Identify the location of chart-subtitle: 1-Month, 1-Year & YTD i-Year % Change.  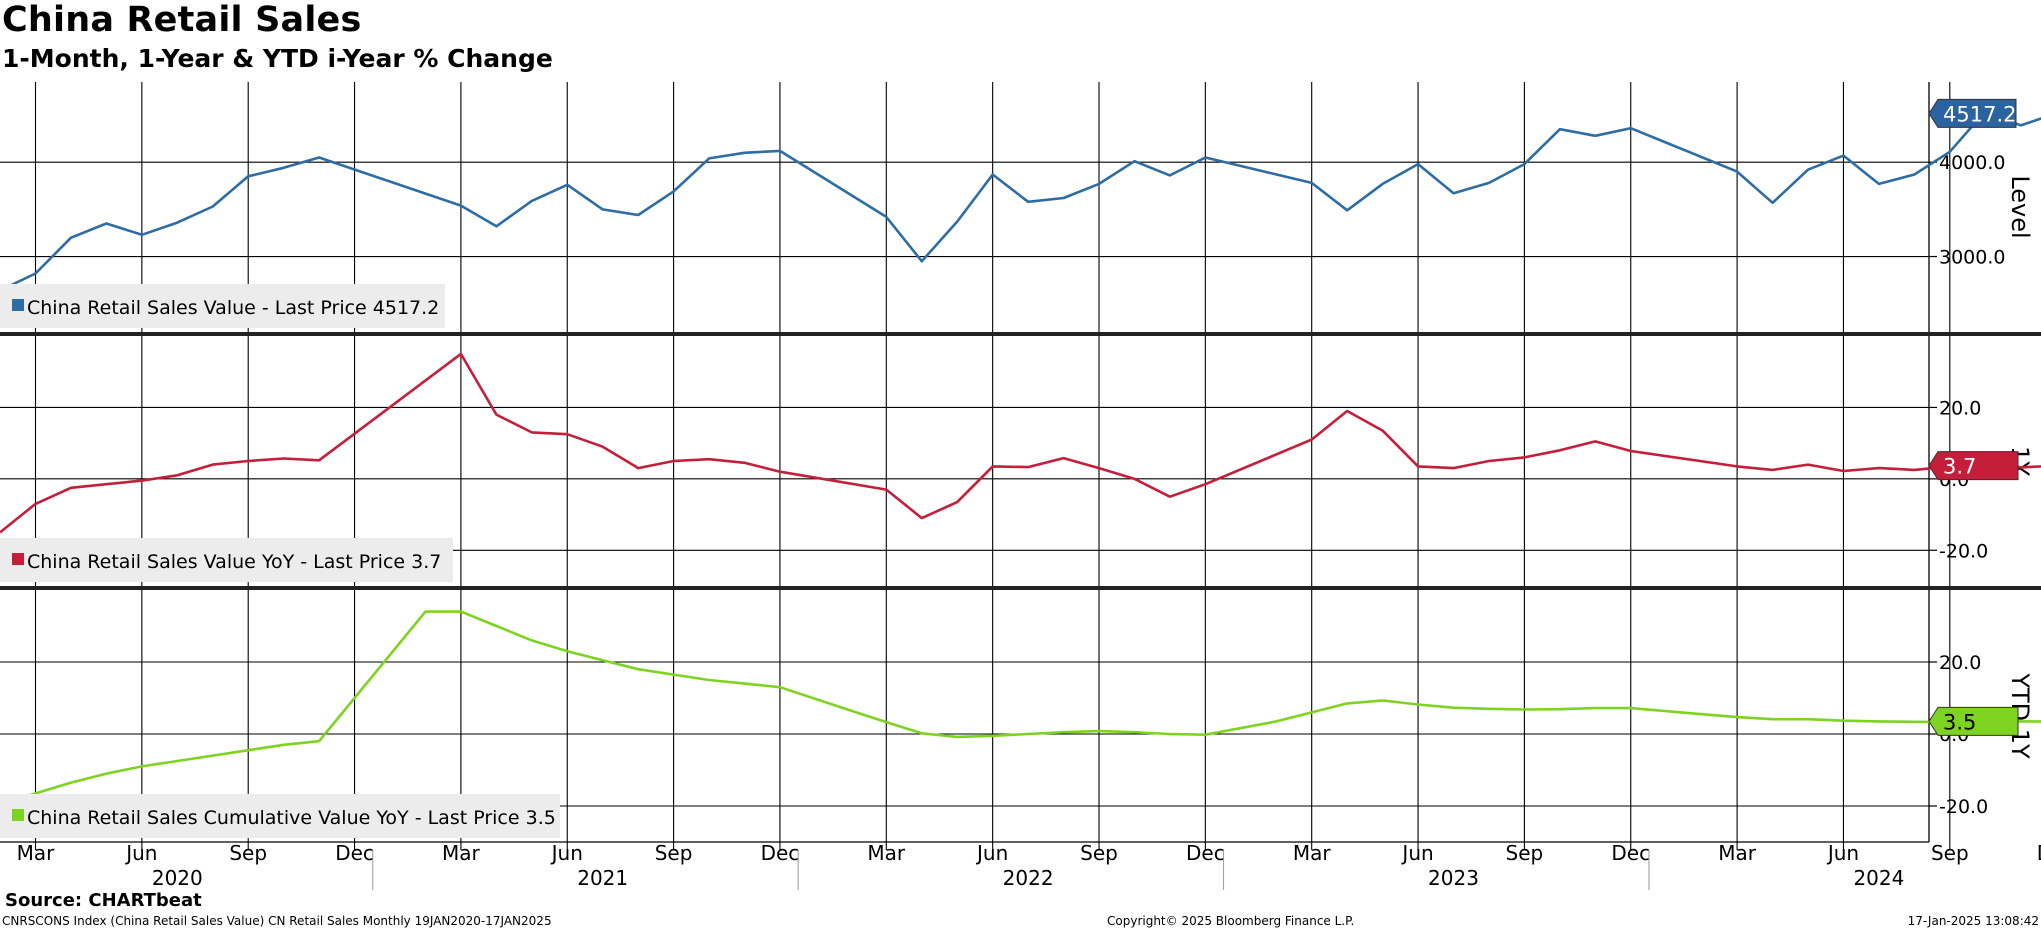
(277, 58).